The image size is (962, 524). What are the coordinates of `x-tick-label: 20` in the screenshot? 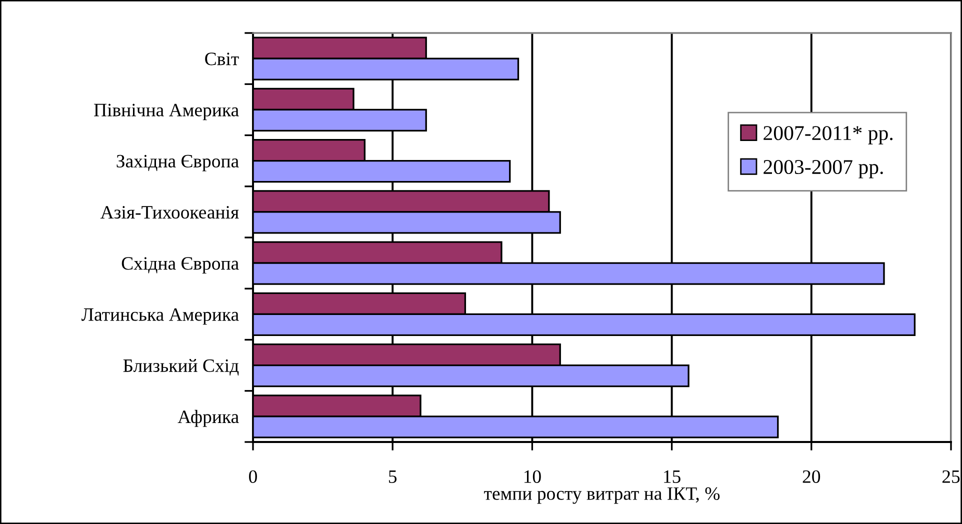 It's located at (811, 476).